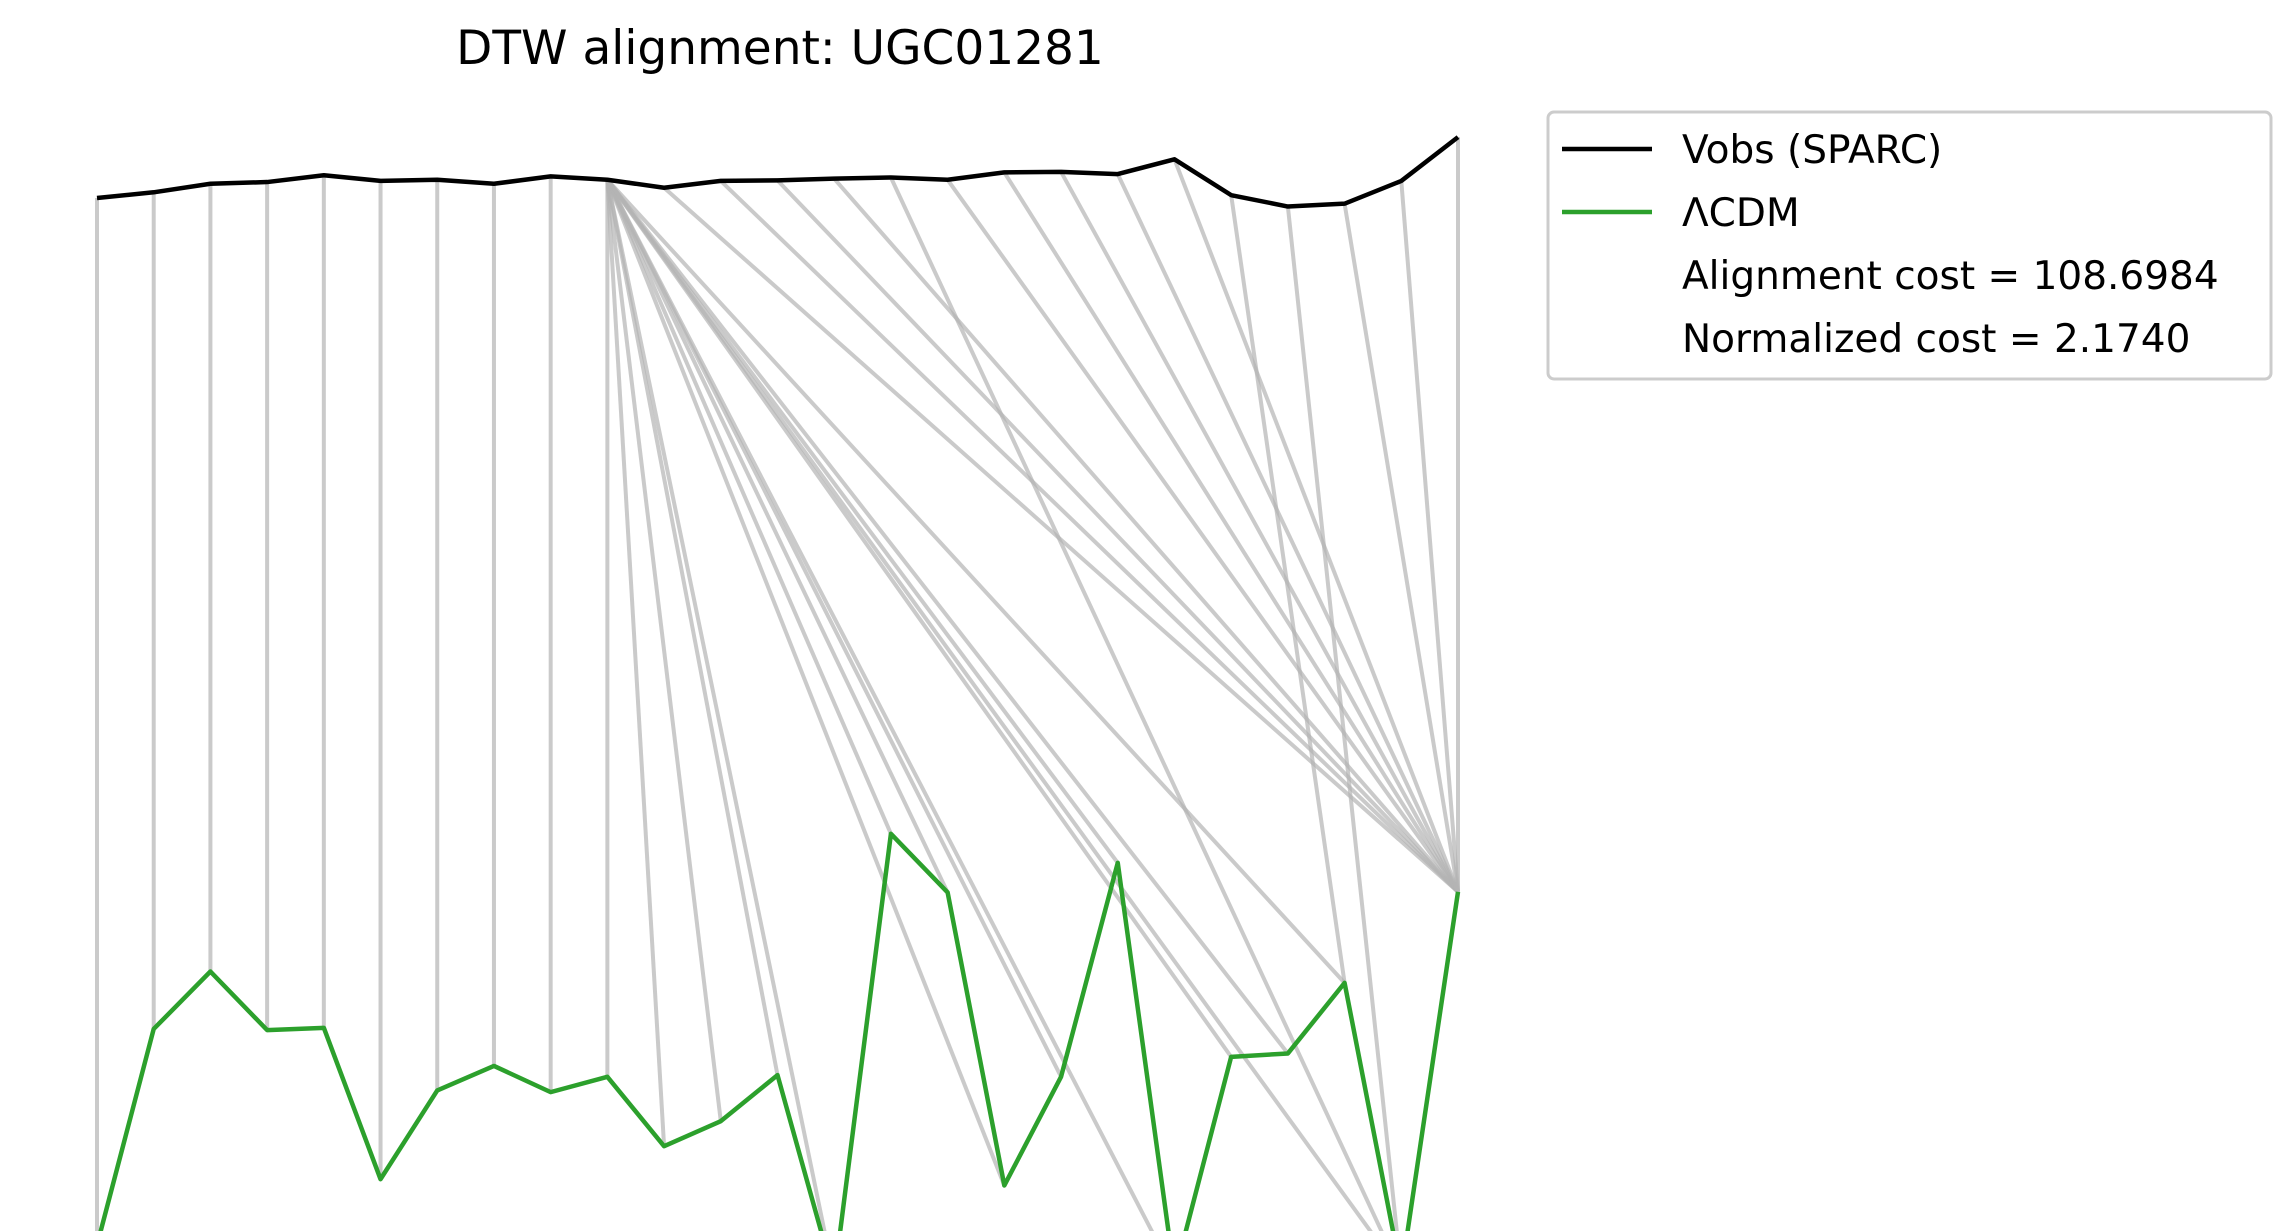 This screenshot has height=1231, width=2291. I want to click on legend-normalized-cost: Normalized cost = 2.1740, so click(1936, 339).